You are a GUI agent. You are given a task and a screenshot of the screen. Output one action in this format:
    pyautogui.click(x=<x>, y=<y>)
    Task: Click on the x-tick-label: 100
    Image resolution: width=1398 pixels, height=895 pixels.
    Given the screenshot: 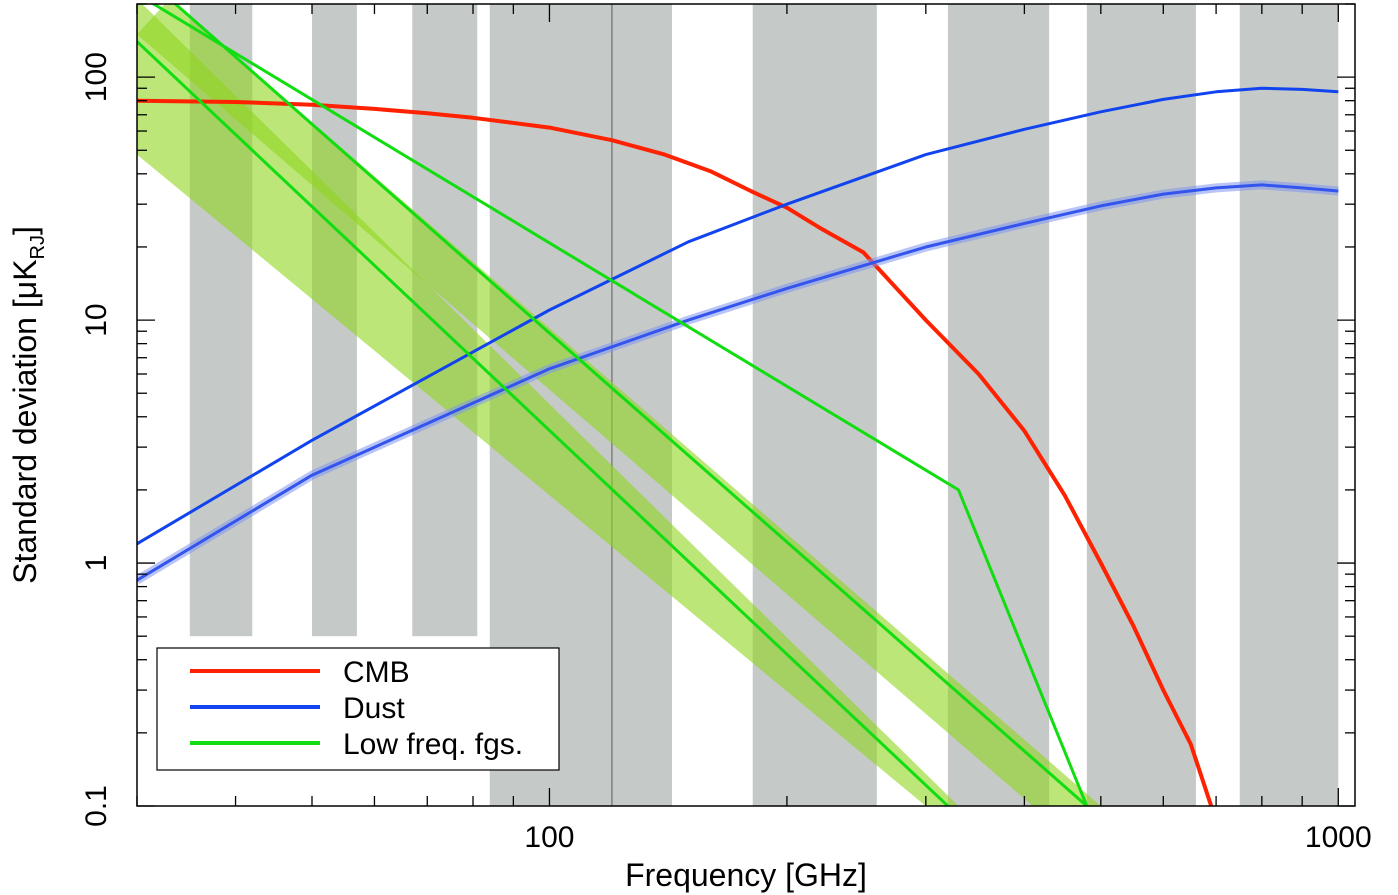 What is the action you would take?
    pyautogui.click(x=549, y=837)
    